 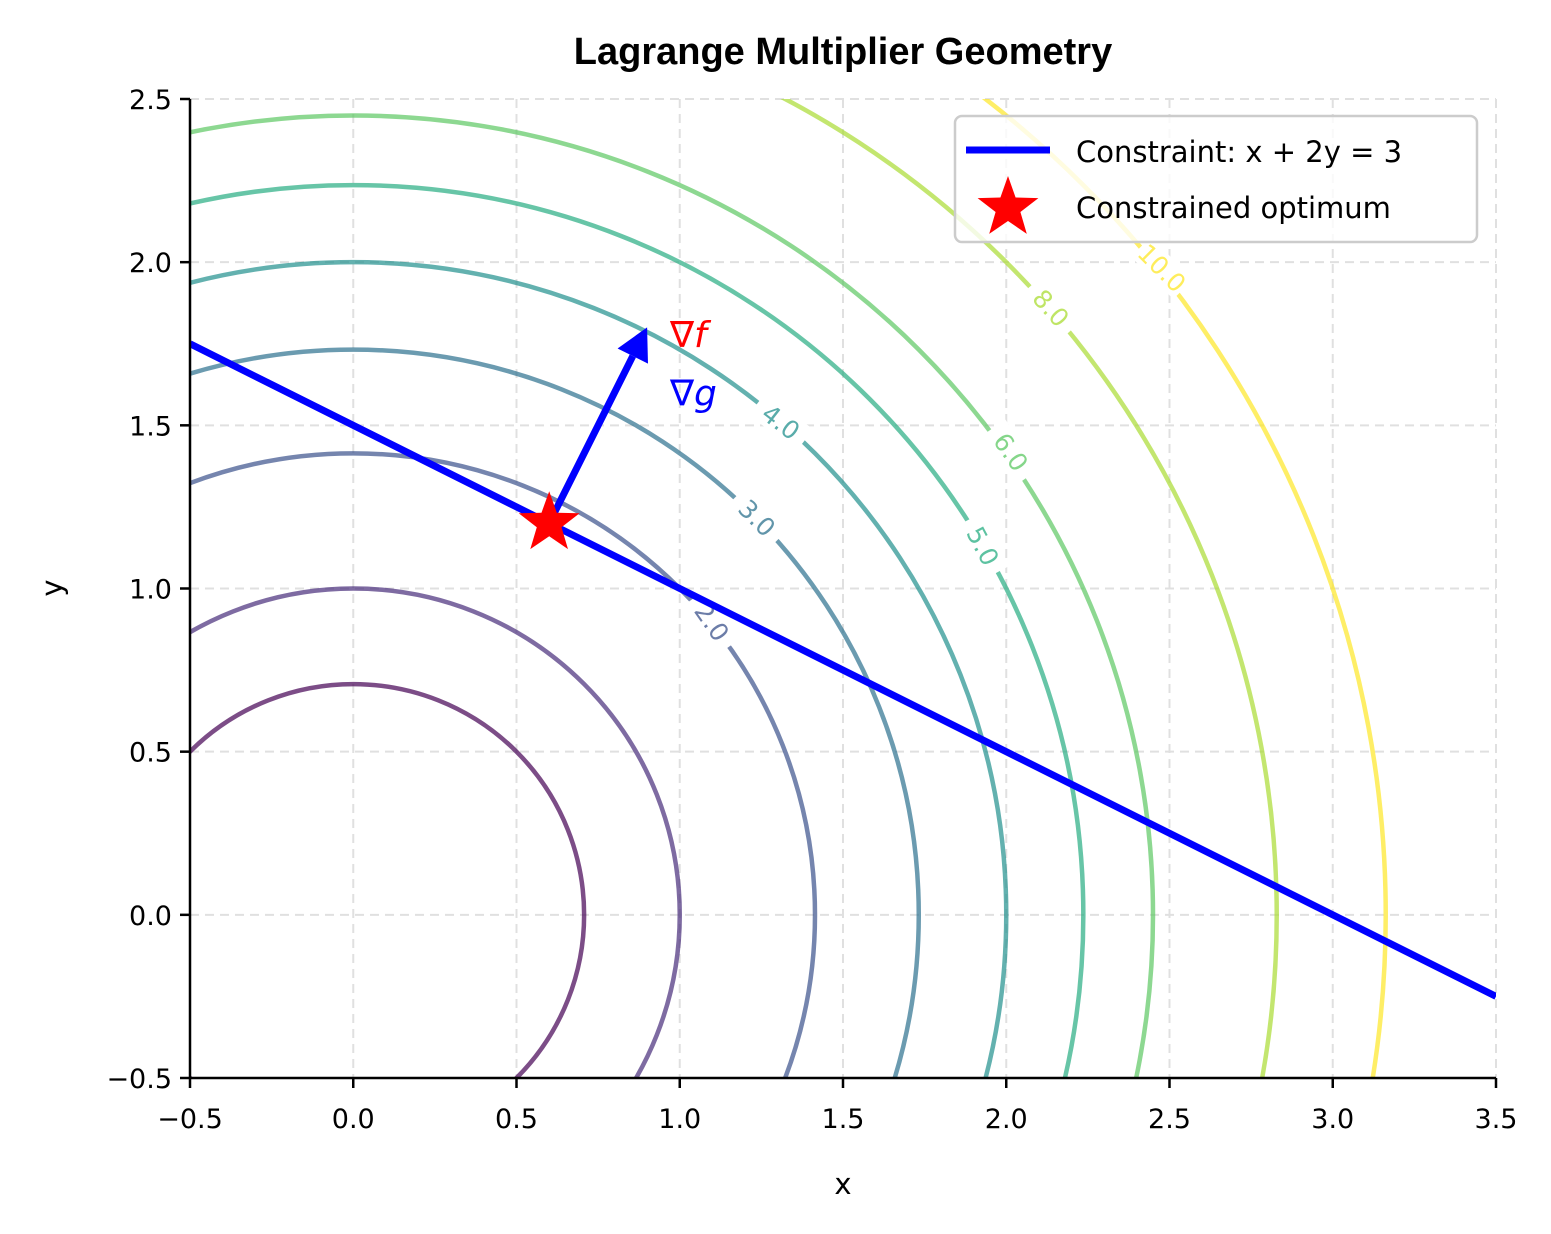 I want to click on y-tick-label: 0.0, so click(x=150, y=916).